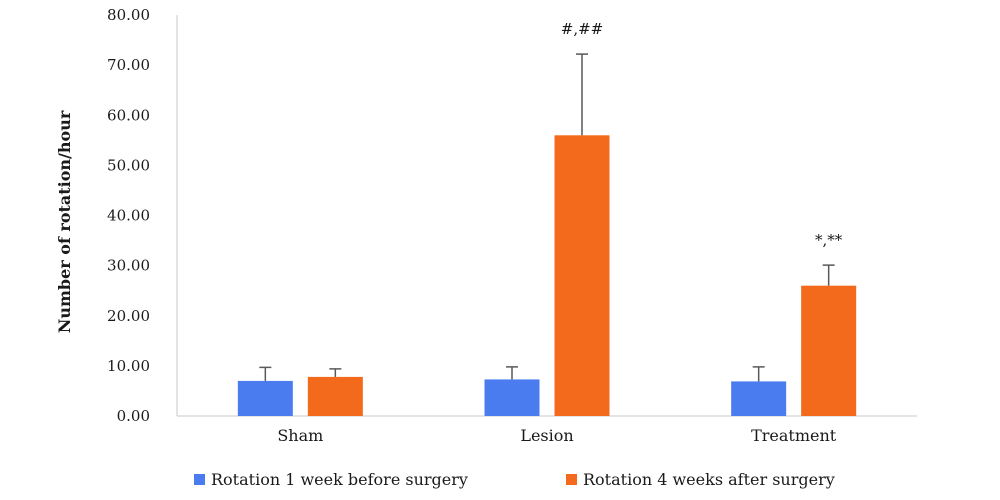 The height and width of the screenshot is (500, 1000). What do you see at coordinates (128, 316) in the screenshot?
I see `y-tick-label: 20.00` at bounding box center [128, 316].